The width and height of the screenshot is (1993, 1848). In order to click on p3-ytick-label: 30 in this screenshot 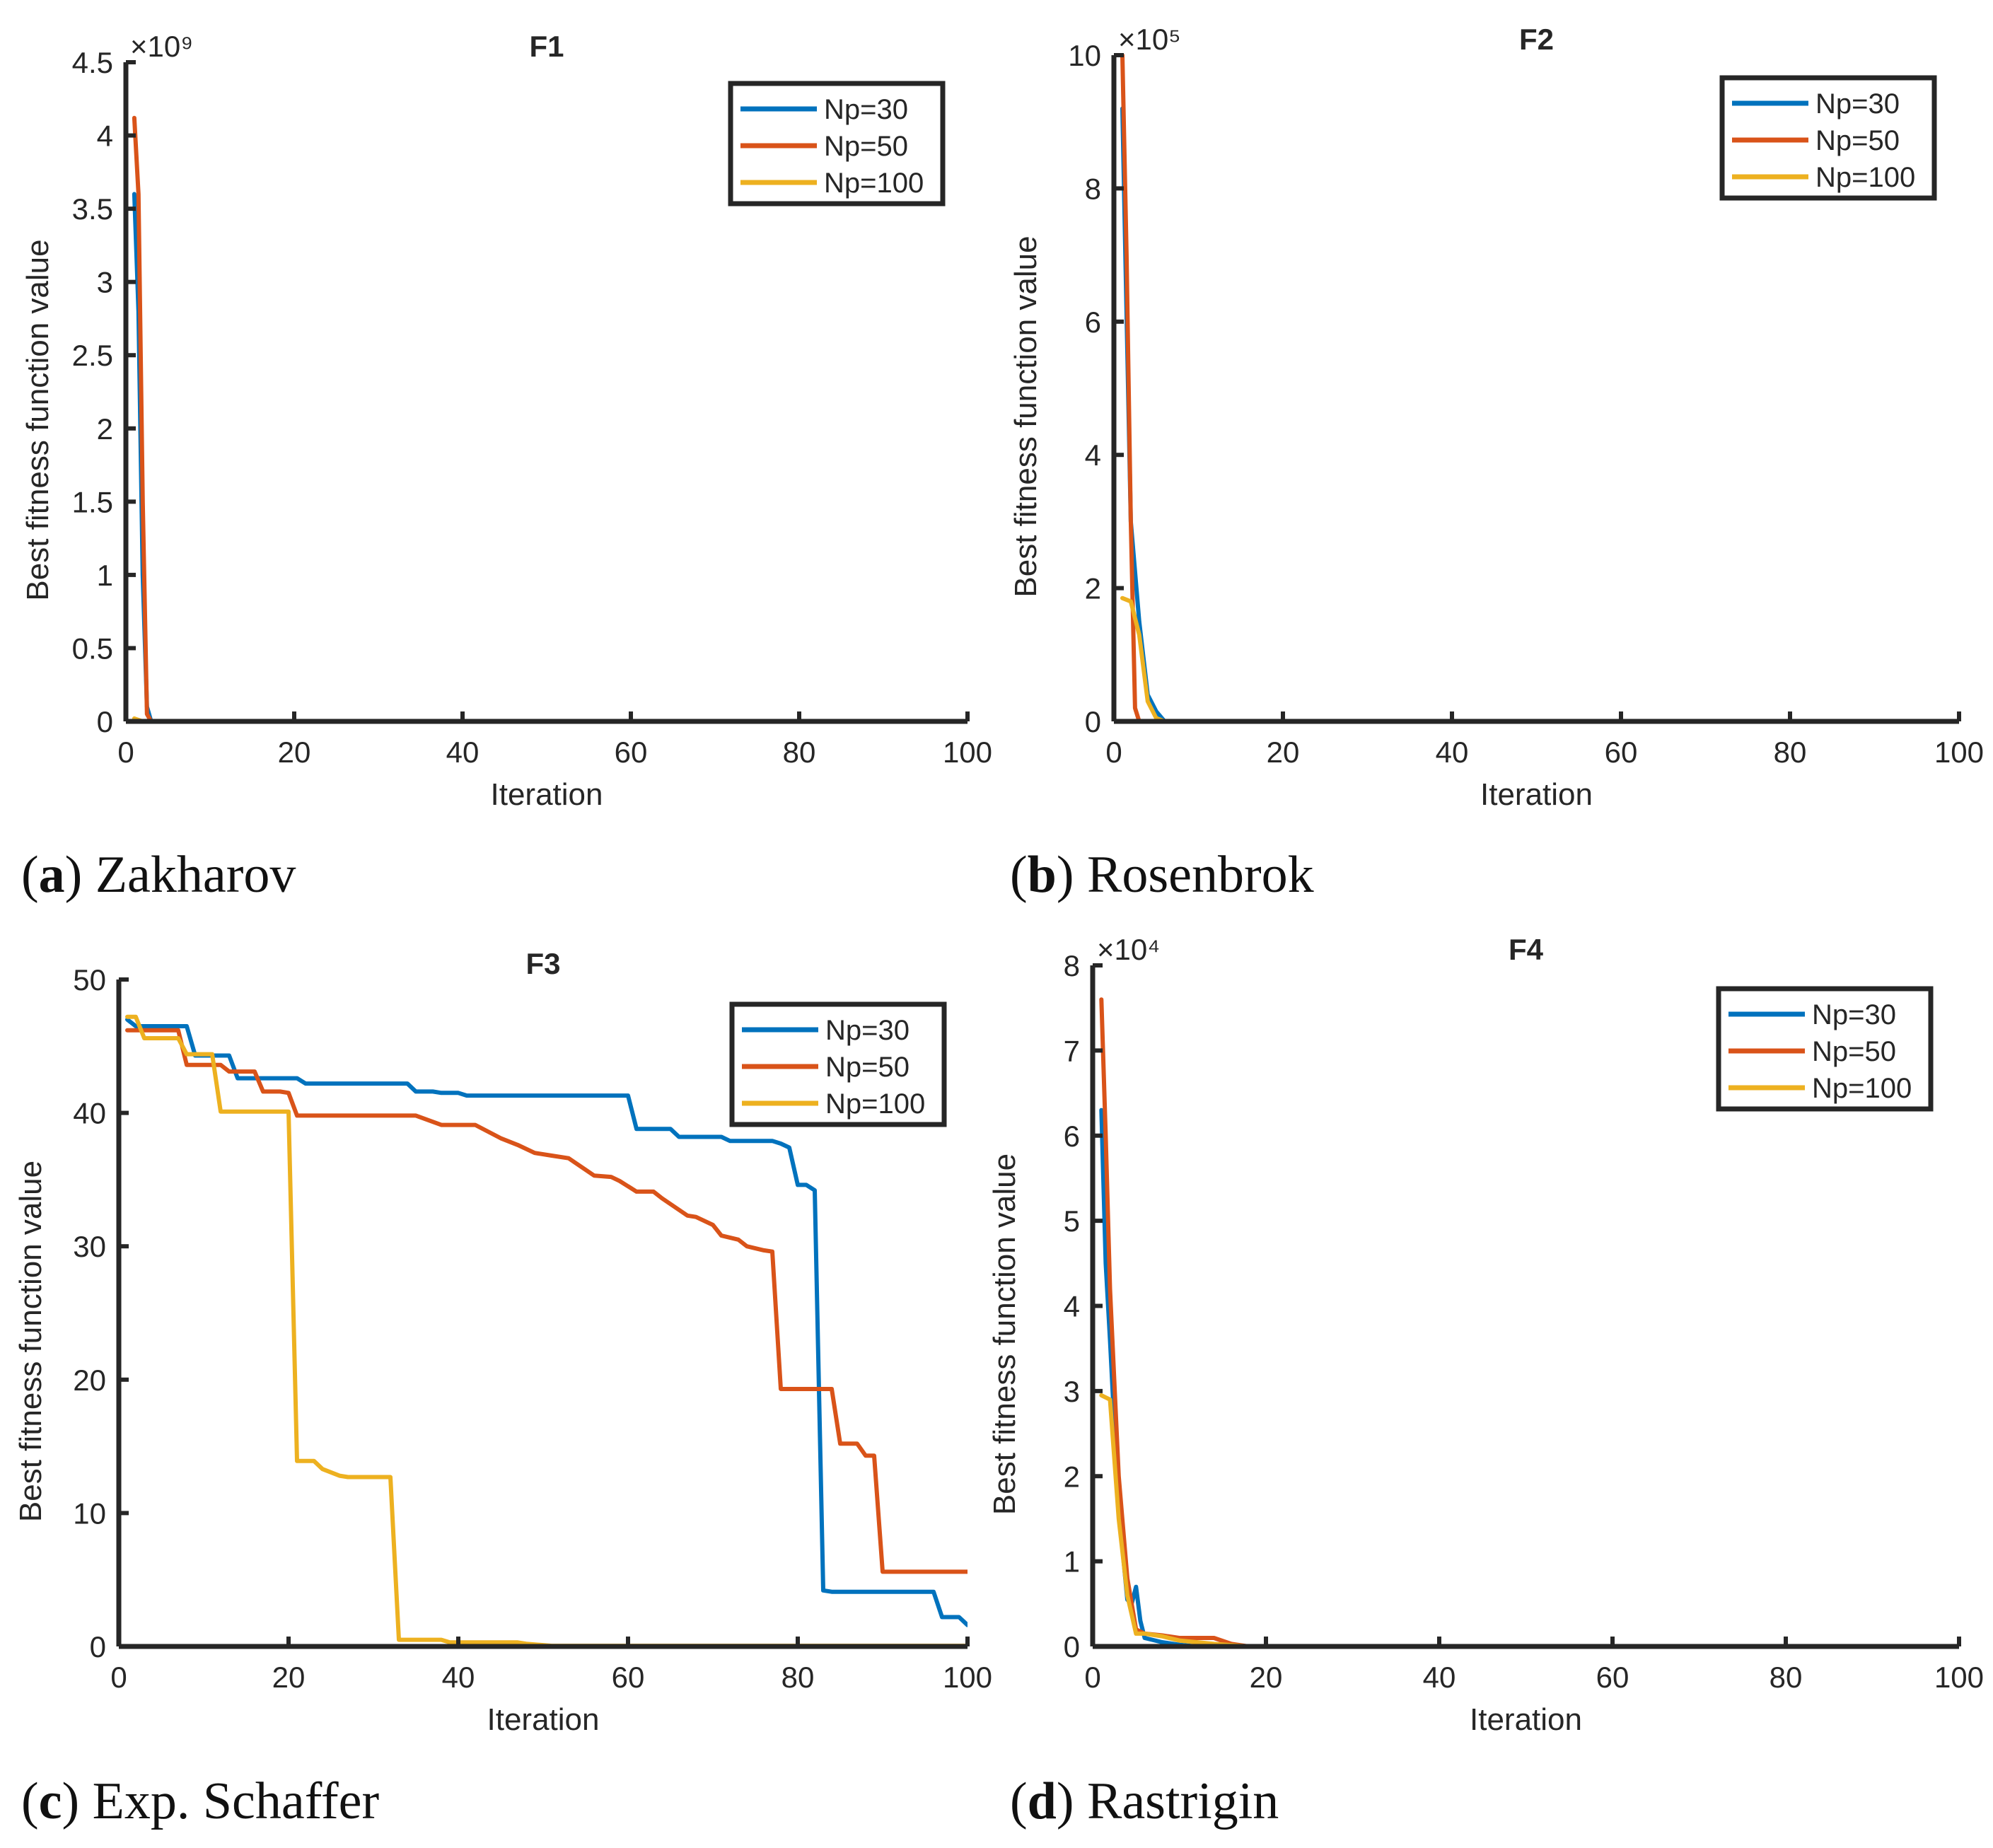, I will do `click(90, 1246)`.